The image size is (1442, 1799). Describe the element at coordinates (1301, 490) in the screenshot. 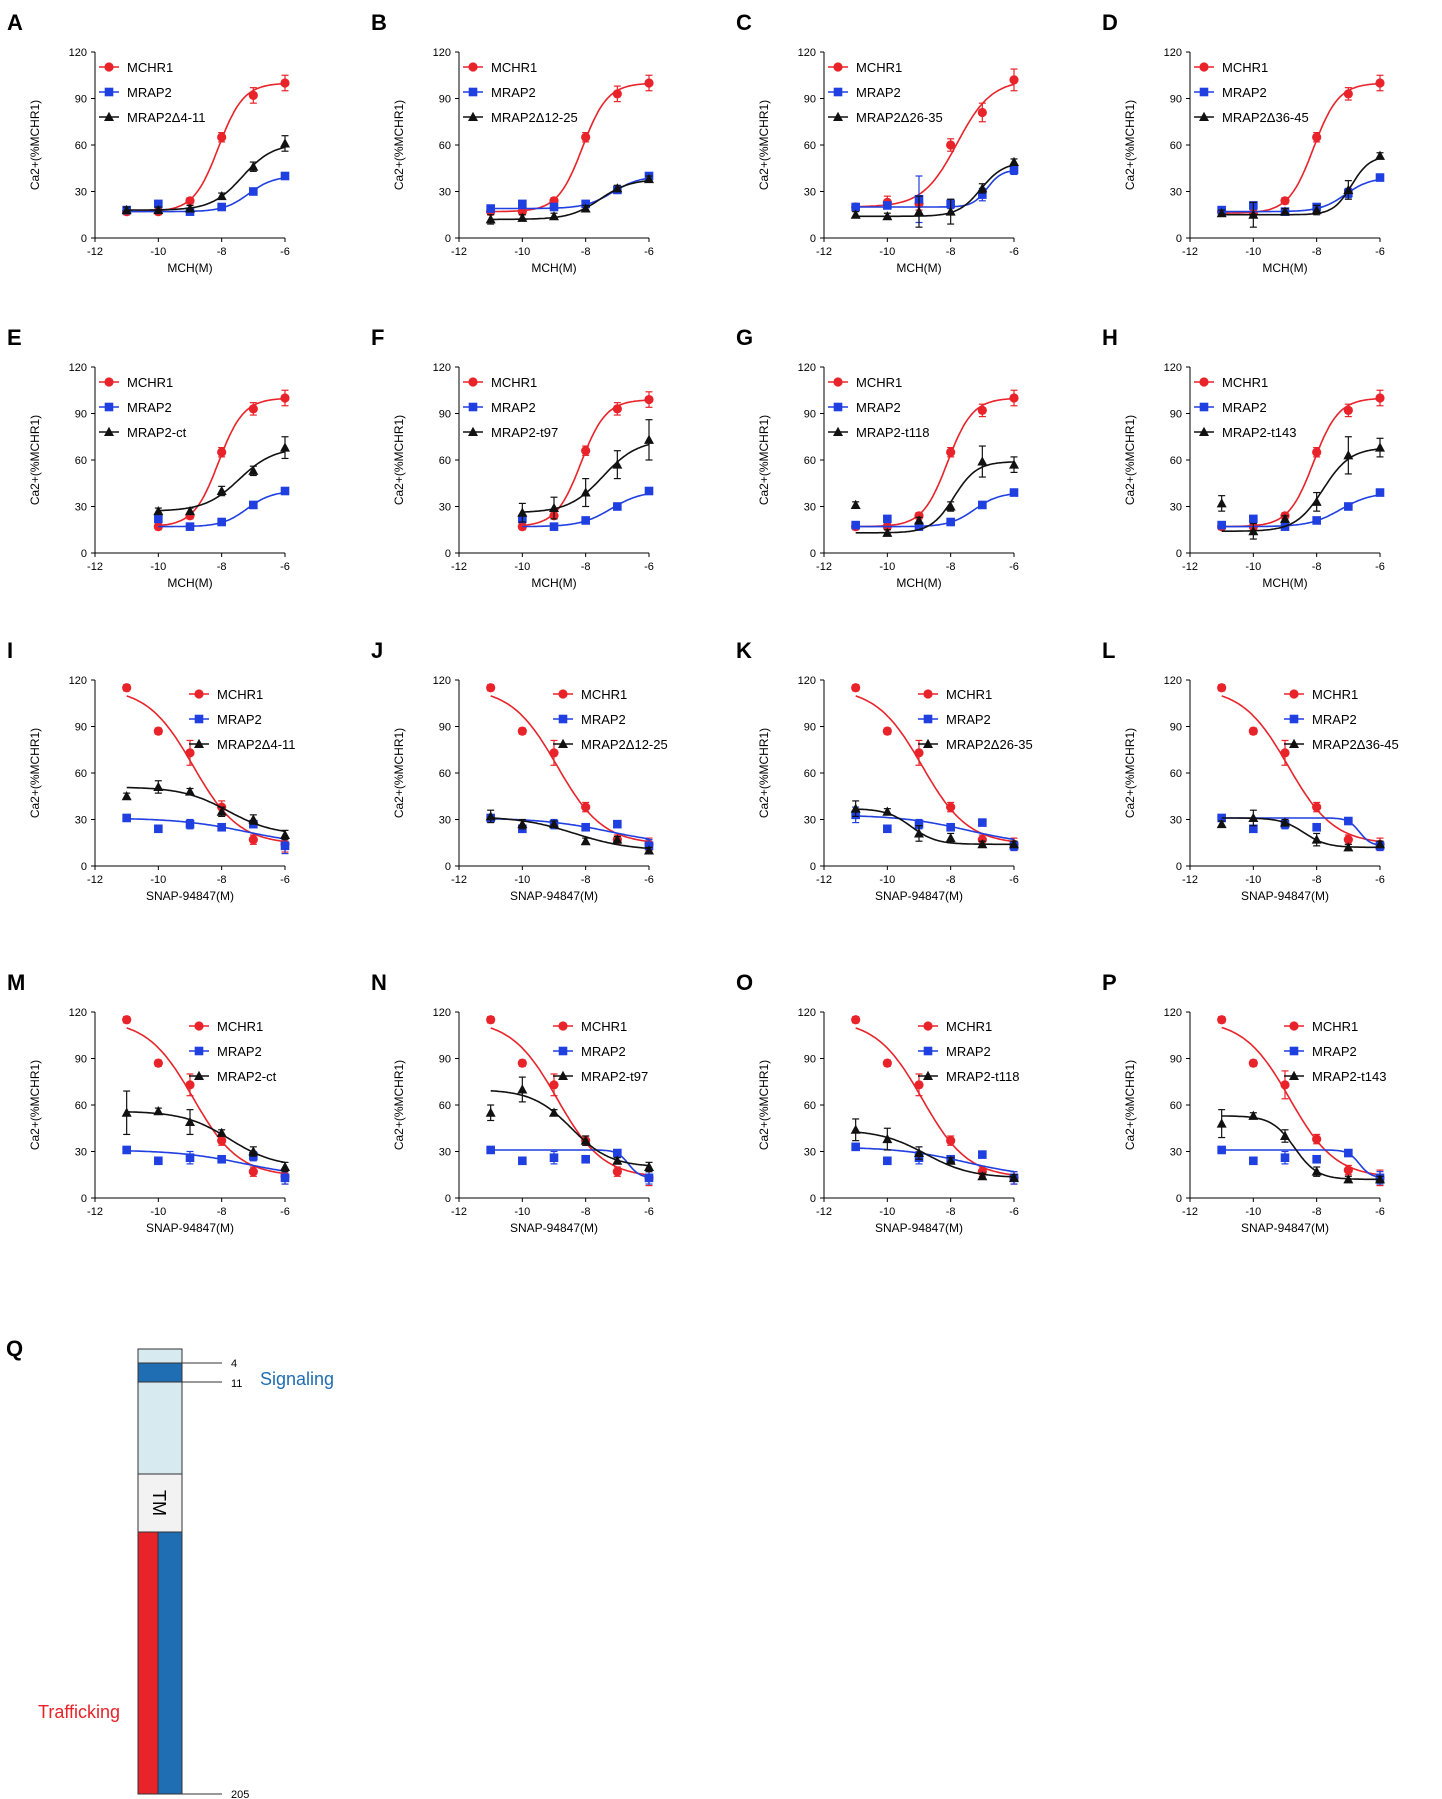

I see `fit-curve-MRAP2-t143` at that location.